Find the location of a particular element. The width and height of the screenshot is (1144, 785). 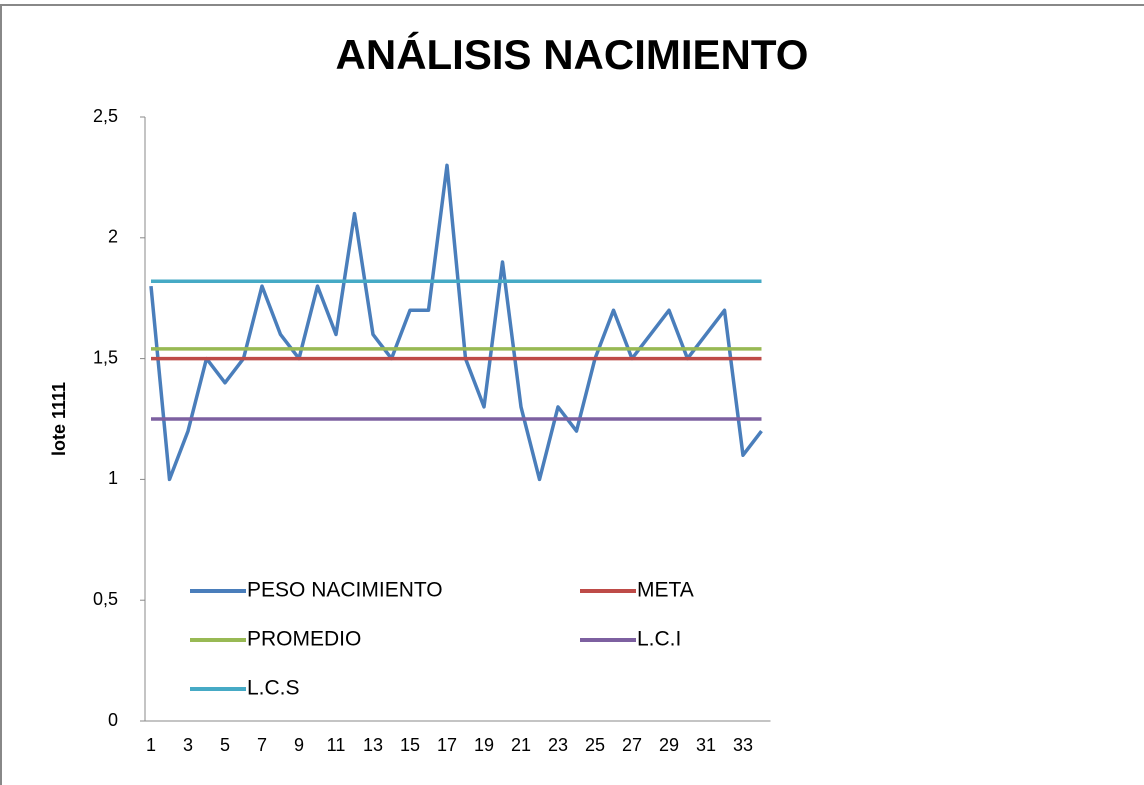

x-tick-label: 9 is located at coordinates (299, 745).